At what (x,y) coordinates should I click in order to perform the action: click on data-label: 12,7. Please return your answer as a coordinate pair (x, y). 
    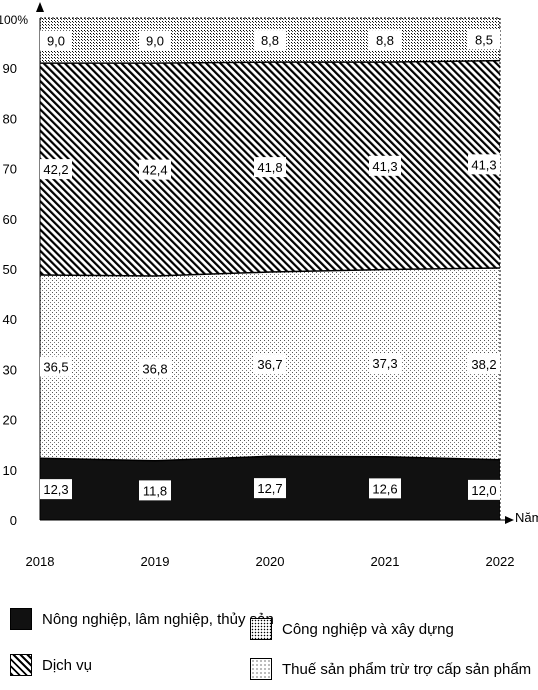
    Looking at the image, I should click on (270, 488).